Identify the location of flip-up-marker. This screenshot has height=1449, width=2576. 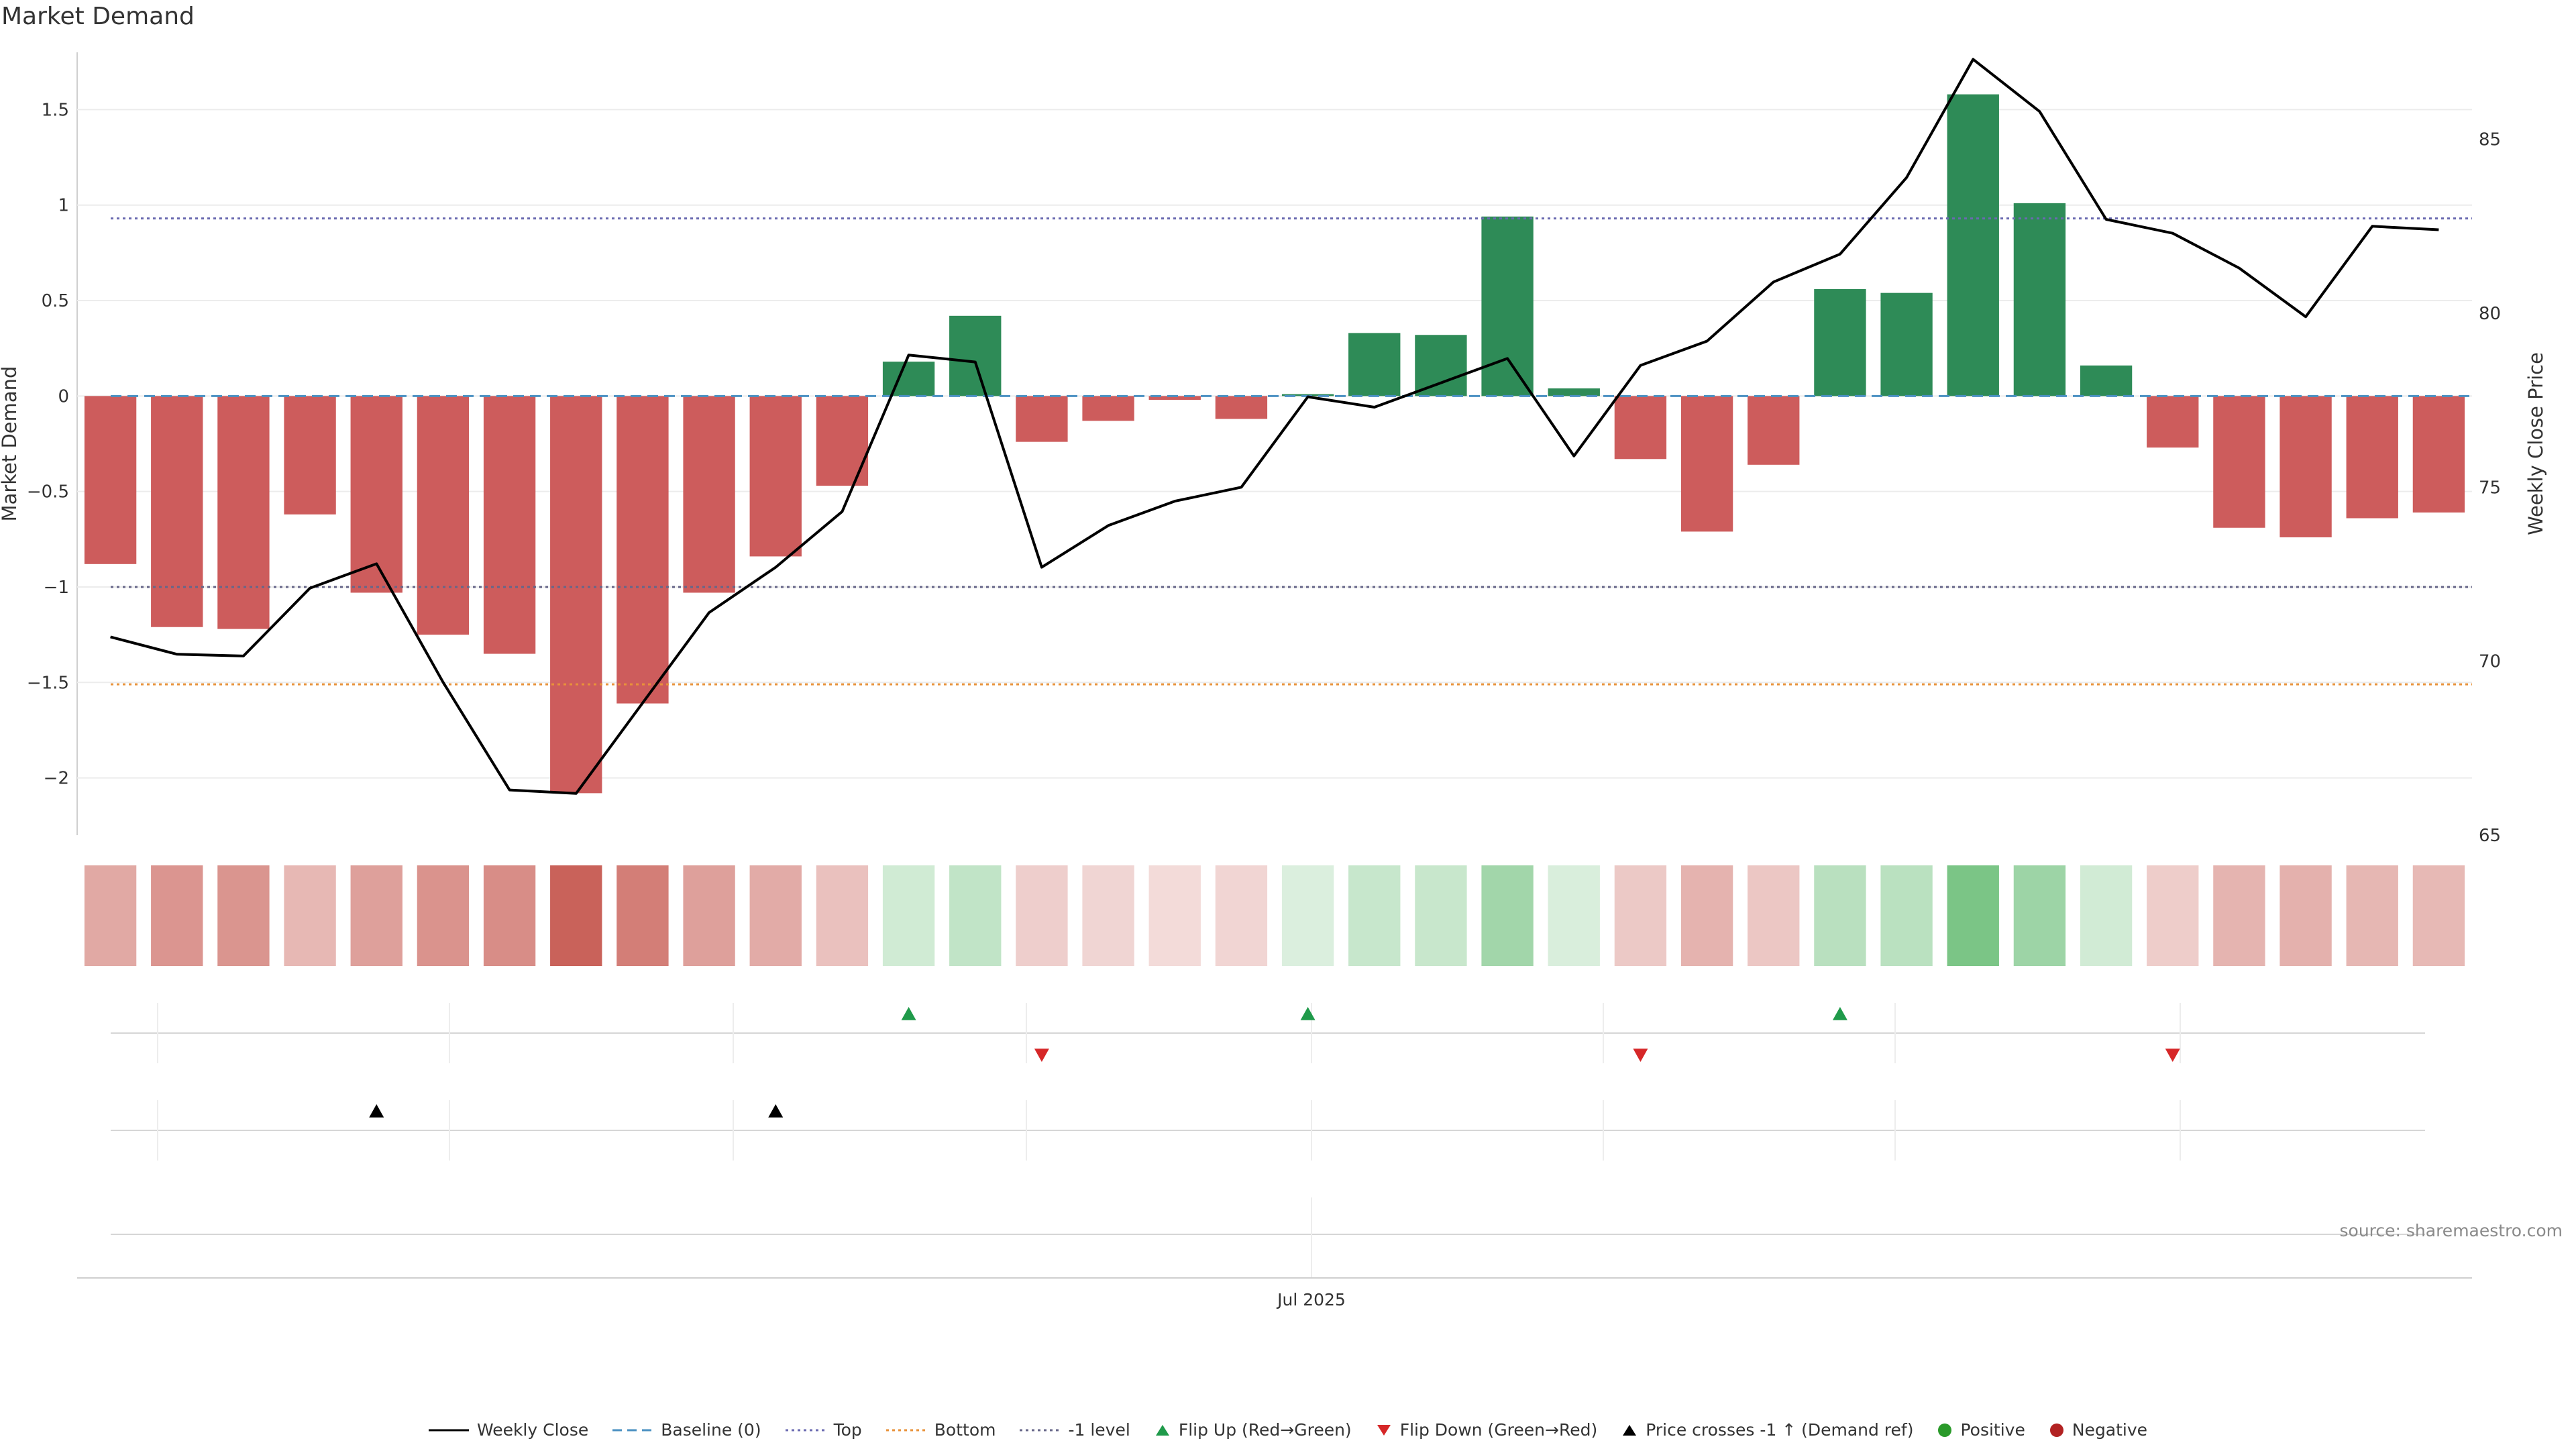
(1308, 1013).